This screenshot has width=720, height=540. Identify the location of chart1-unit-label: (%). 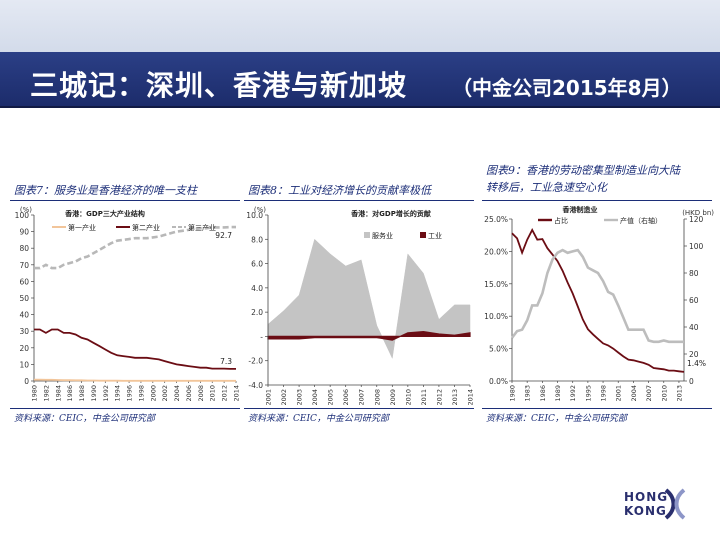
(26, 210).